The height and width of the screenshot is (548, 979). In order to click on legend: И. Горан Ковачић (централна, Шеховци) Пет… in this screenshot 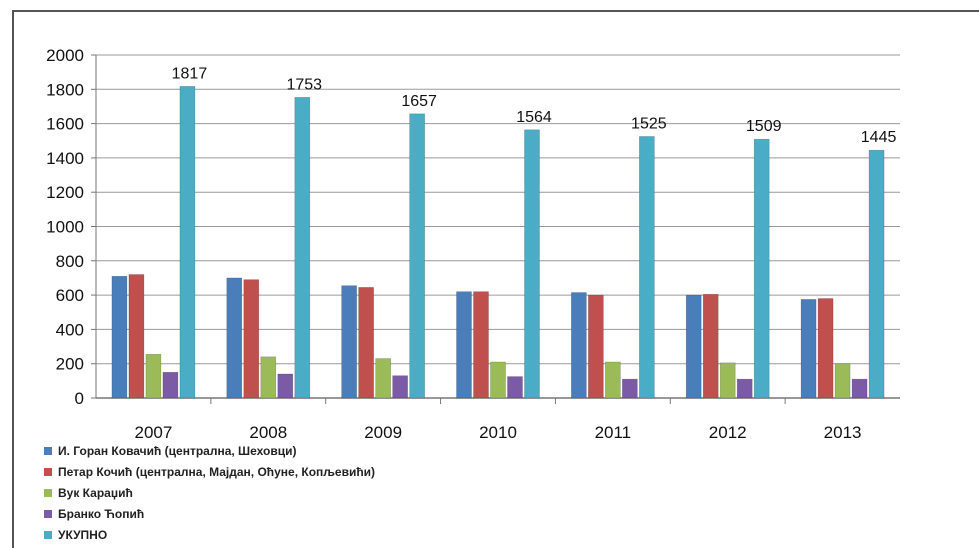, I will do `click(209, 492)`.